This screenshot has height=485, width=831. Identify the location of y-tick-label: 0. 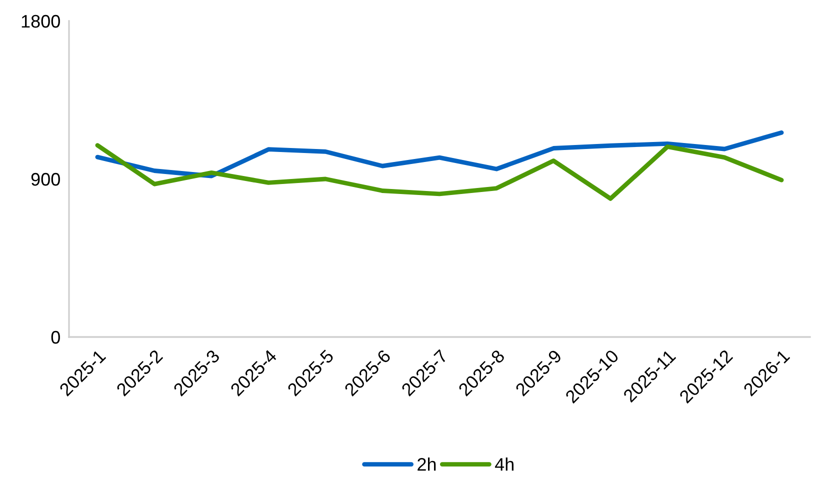
(55, 337).